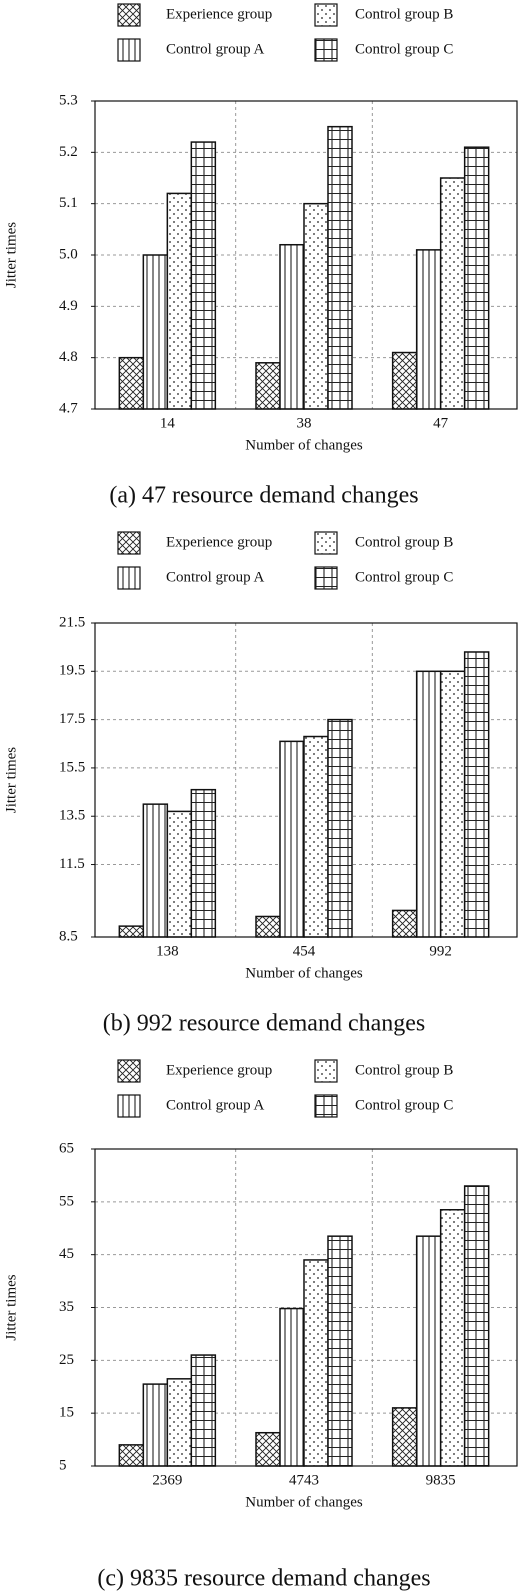 The height and width of the screenshot is (1593, 529). I want to click on y-tick-label: 4.7, so click(68, 408).